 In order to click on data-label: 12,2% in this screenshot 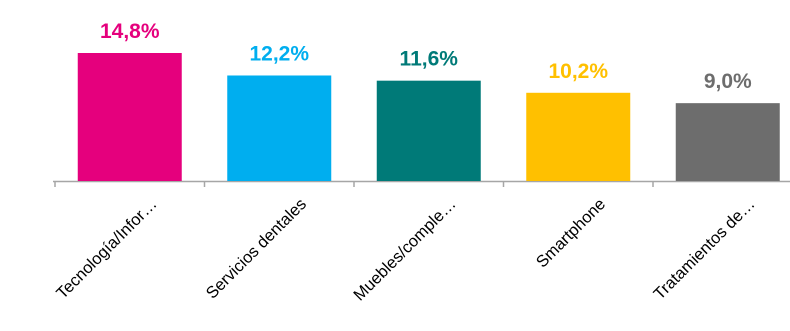, I will do `click(279, 53)`.